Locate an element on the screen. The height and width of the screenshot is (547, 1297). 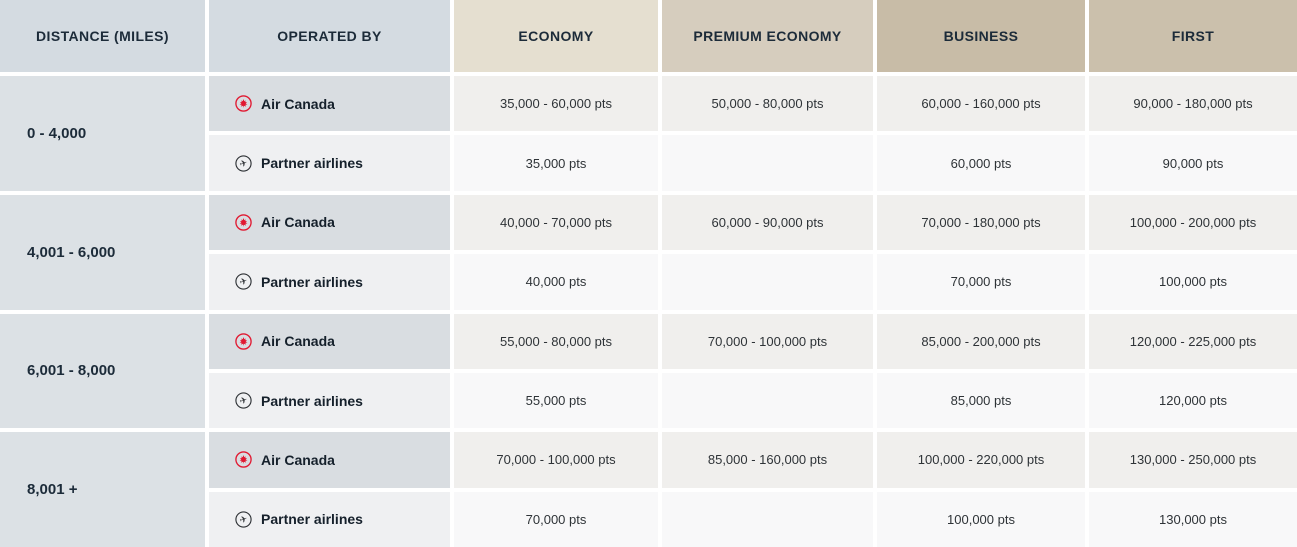
points-cell-first: 120,000 - 225,000 pts is located at coordinates (1193, 341).